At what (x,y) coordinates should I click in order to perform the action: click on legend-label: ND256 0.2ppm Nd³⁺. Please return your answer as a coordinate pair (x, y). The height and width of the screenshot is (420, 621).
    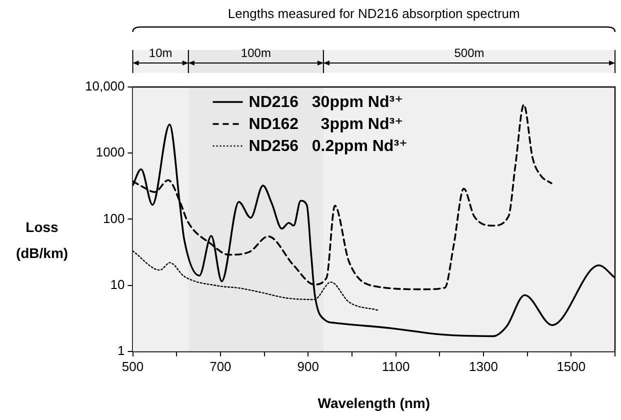
    Looking at the image, I should click on (328, 146).